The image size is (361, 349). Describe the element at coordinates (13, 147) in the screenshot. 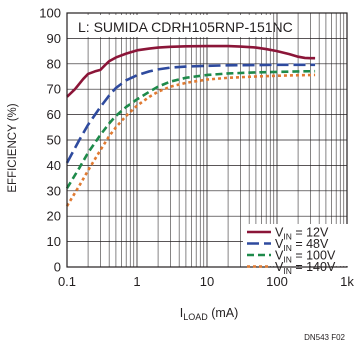

I see `y-axis-label: EFFICIENCY (%)` at that location.